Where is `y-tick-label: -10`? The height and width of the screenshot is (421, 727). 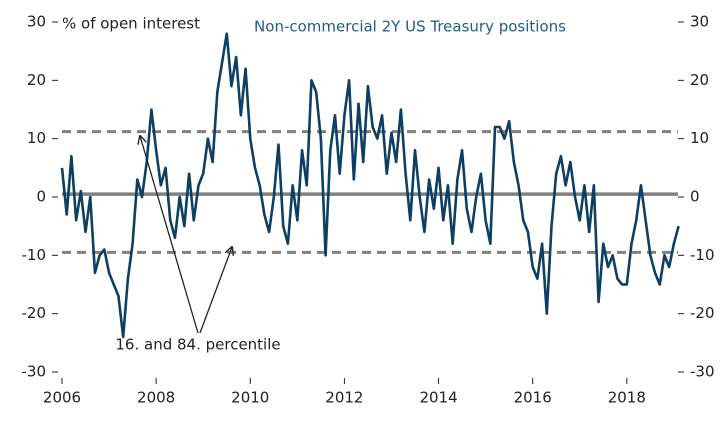 y-tick-label: -10 is located at coordinates (34, 255).